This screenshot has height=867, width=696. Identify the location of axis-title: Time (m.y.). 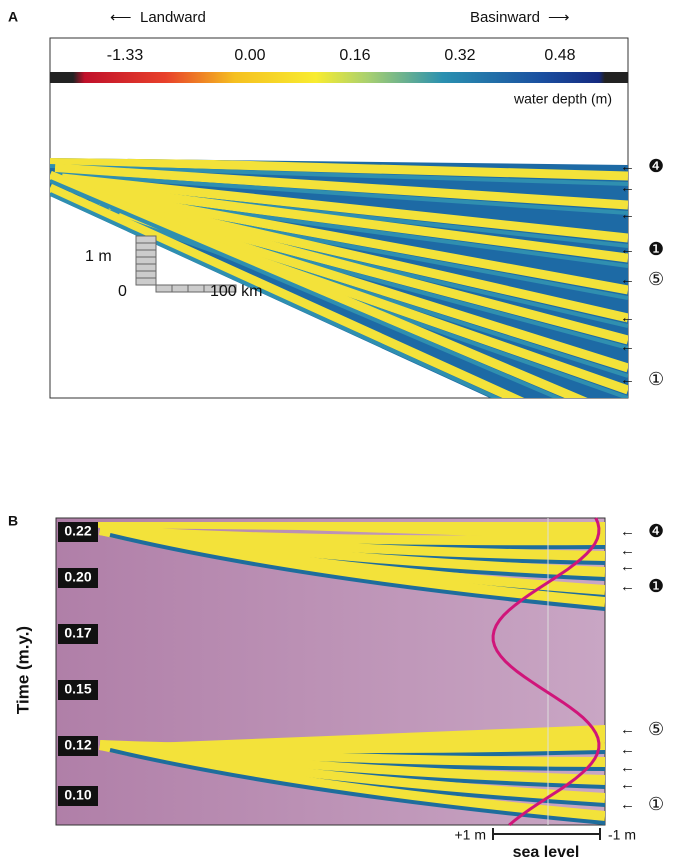
(22, 670).